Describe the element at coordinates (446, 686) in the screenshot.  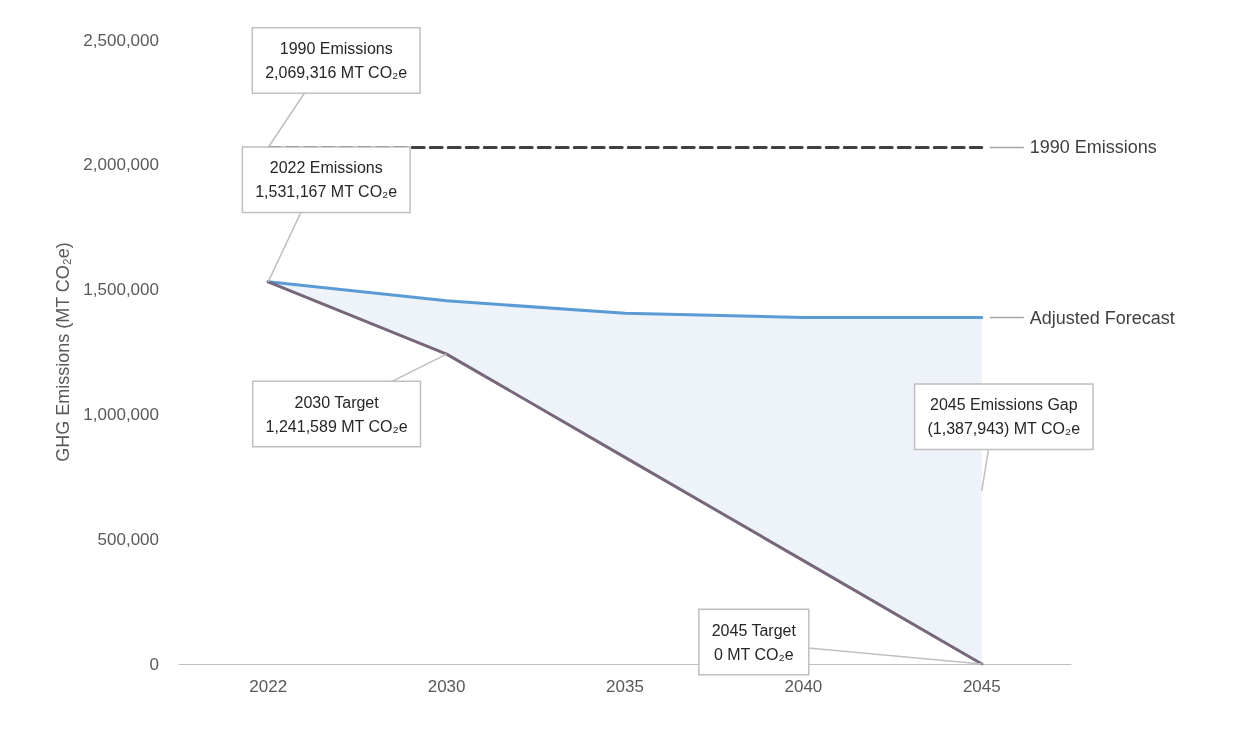
I see `x-tick-label: 2030` at that location.